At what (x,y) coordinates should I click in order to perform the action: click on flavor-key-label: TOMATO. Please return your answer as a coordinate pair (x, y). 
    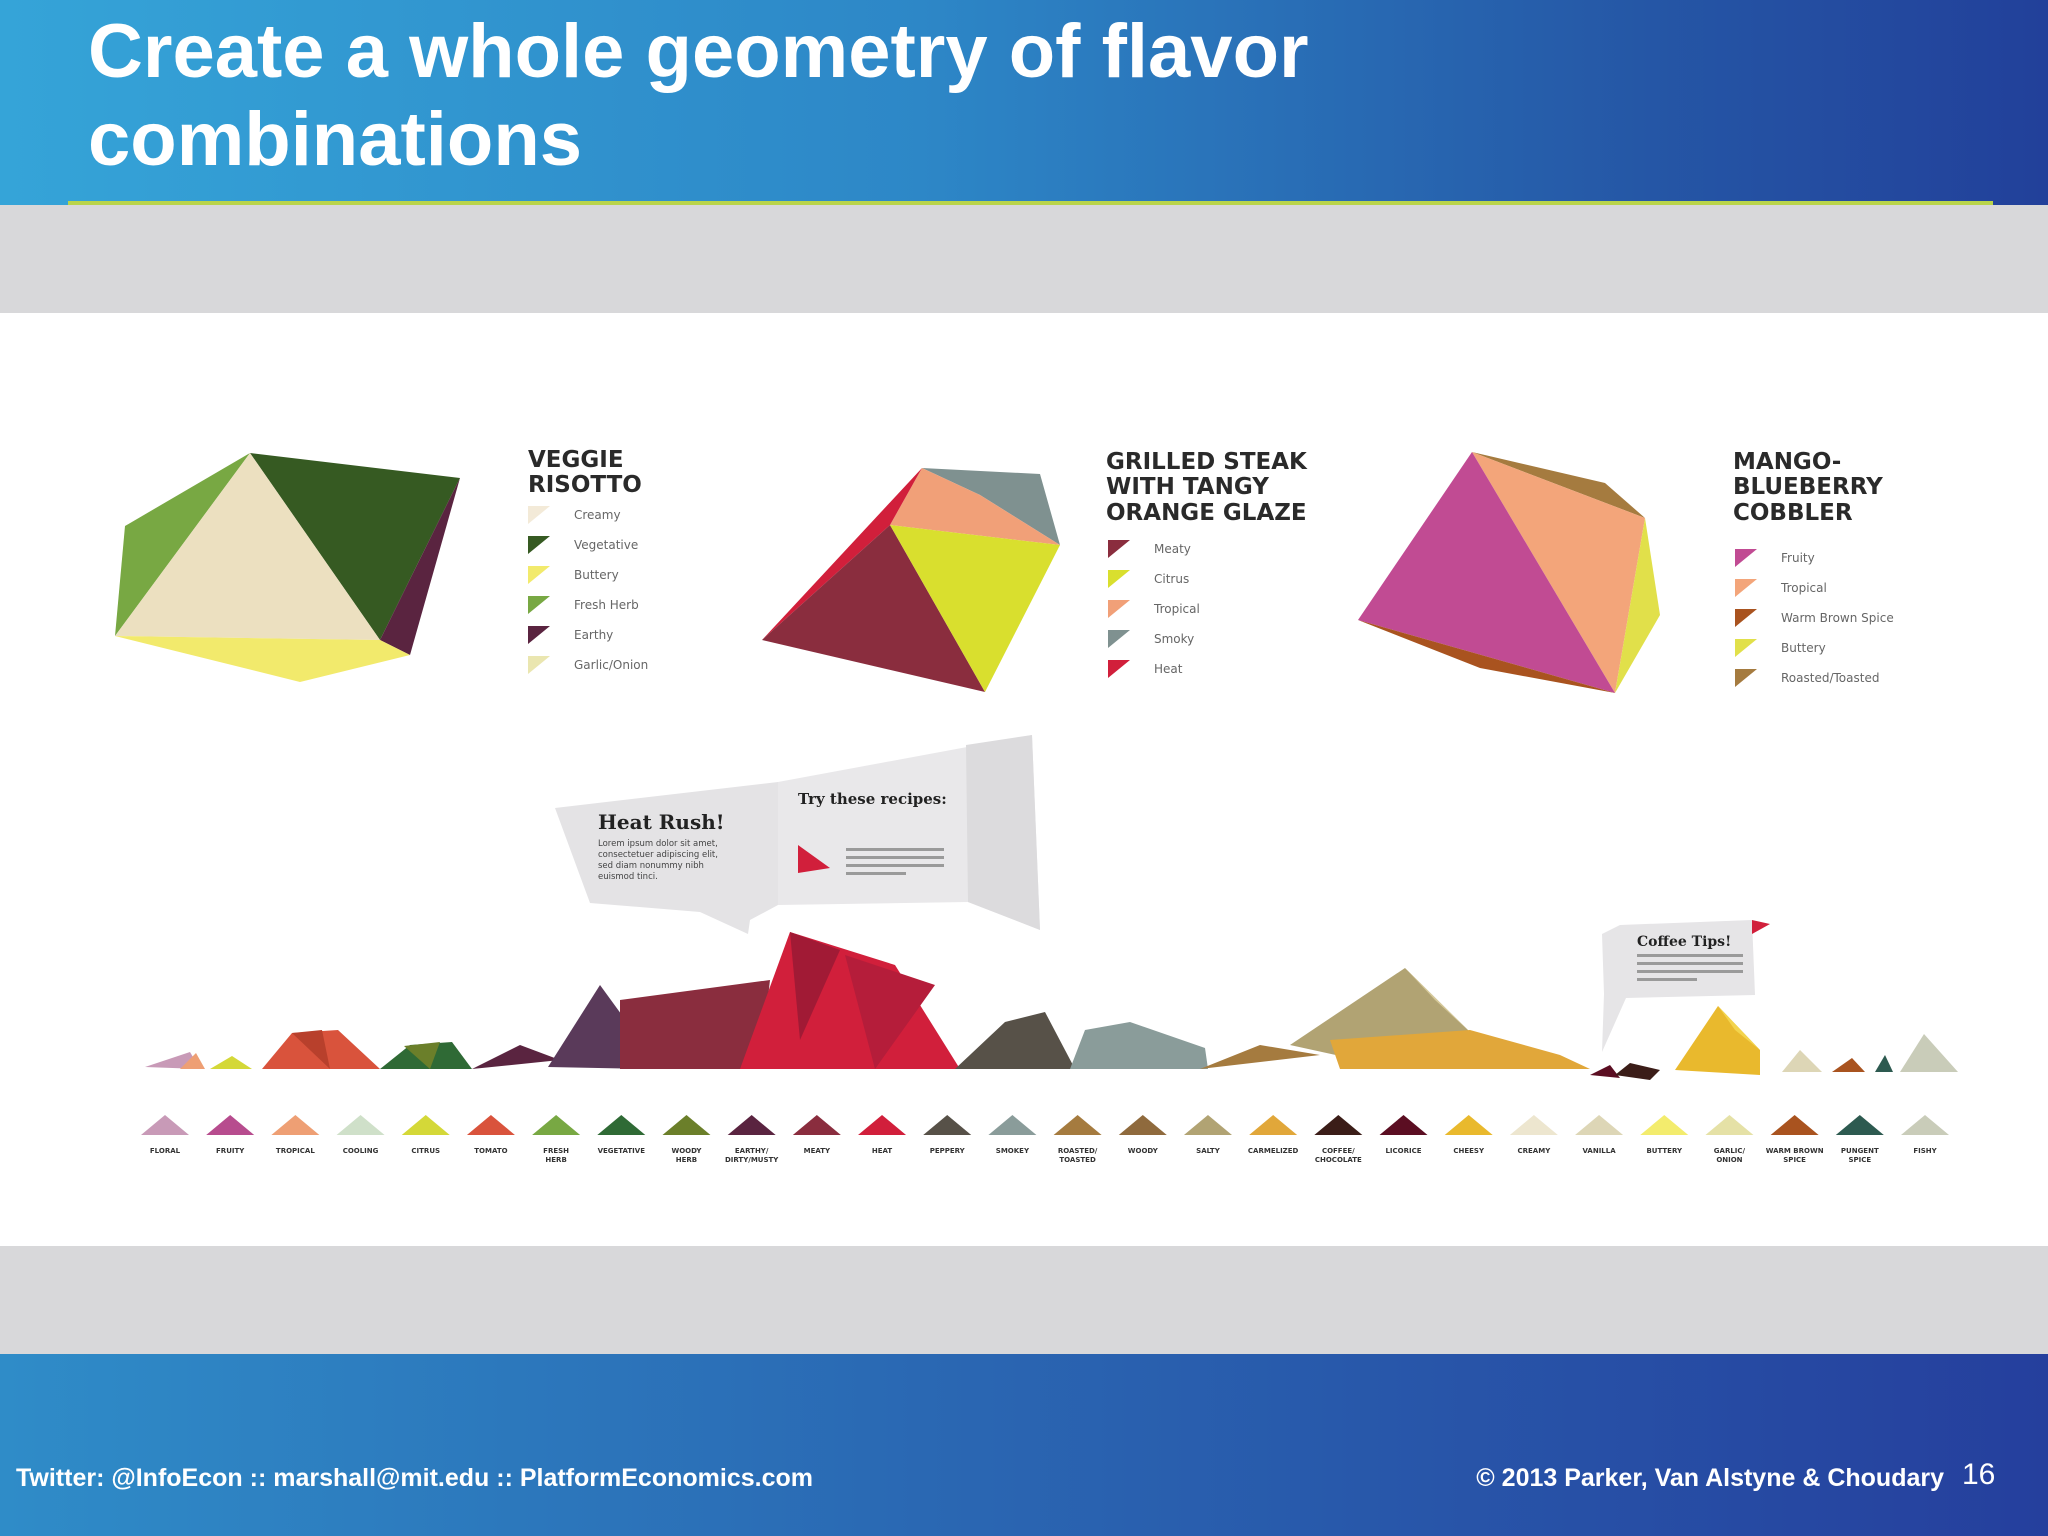
    Looking at the image, I should click on (490, 1151).